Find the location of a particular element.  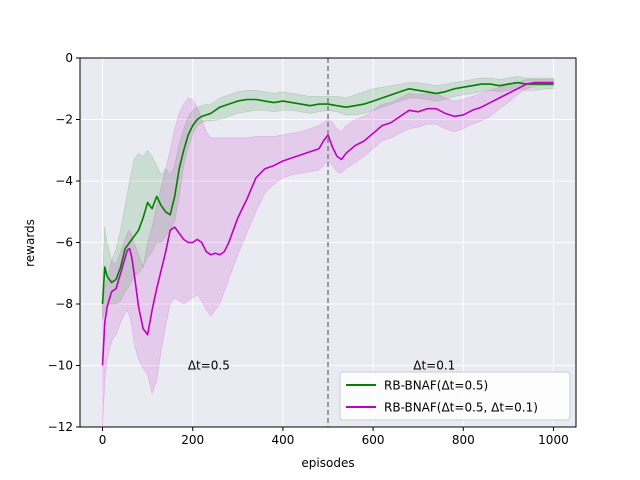

y-tick-label: −10 is located at coordinates (60, 366).